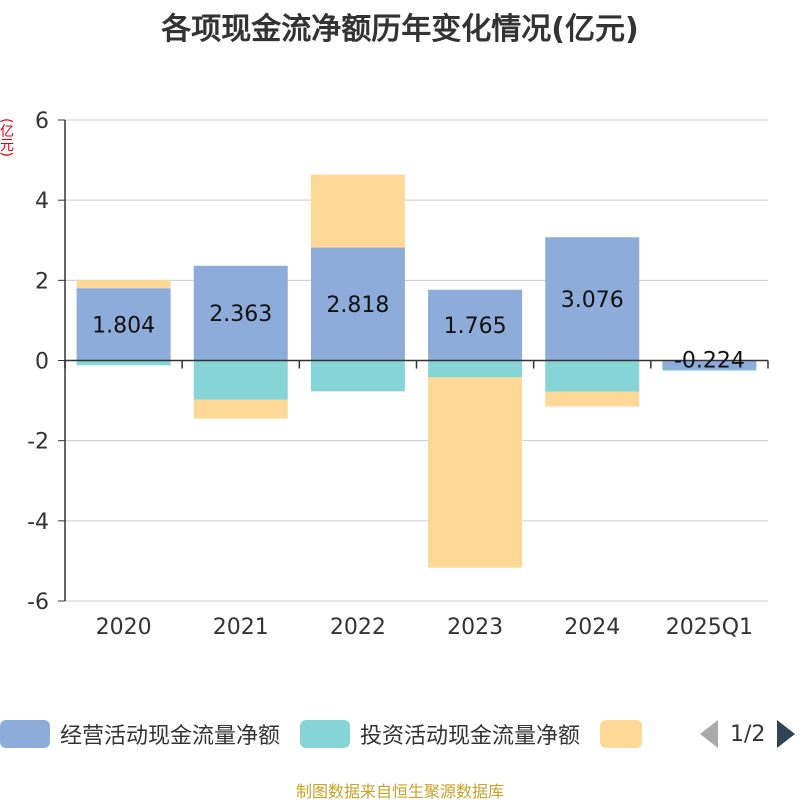  I want to click on y-tick-label: 0, so click(42, 362).